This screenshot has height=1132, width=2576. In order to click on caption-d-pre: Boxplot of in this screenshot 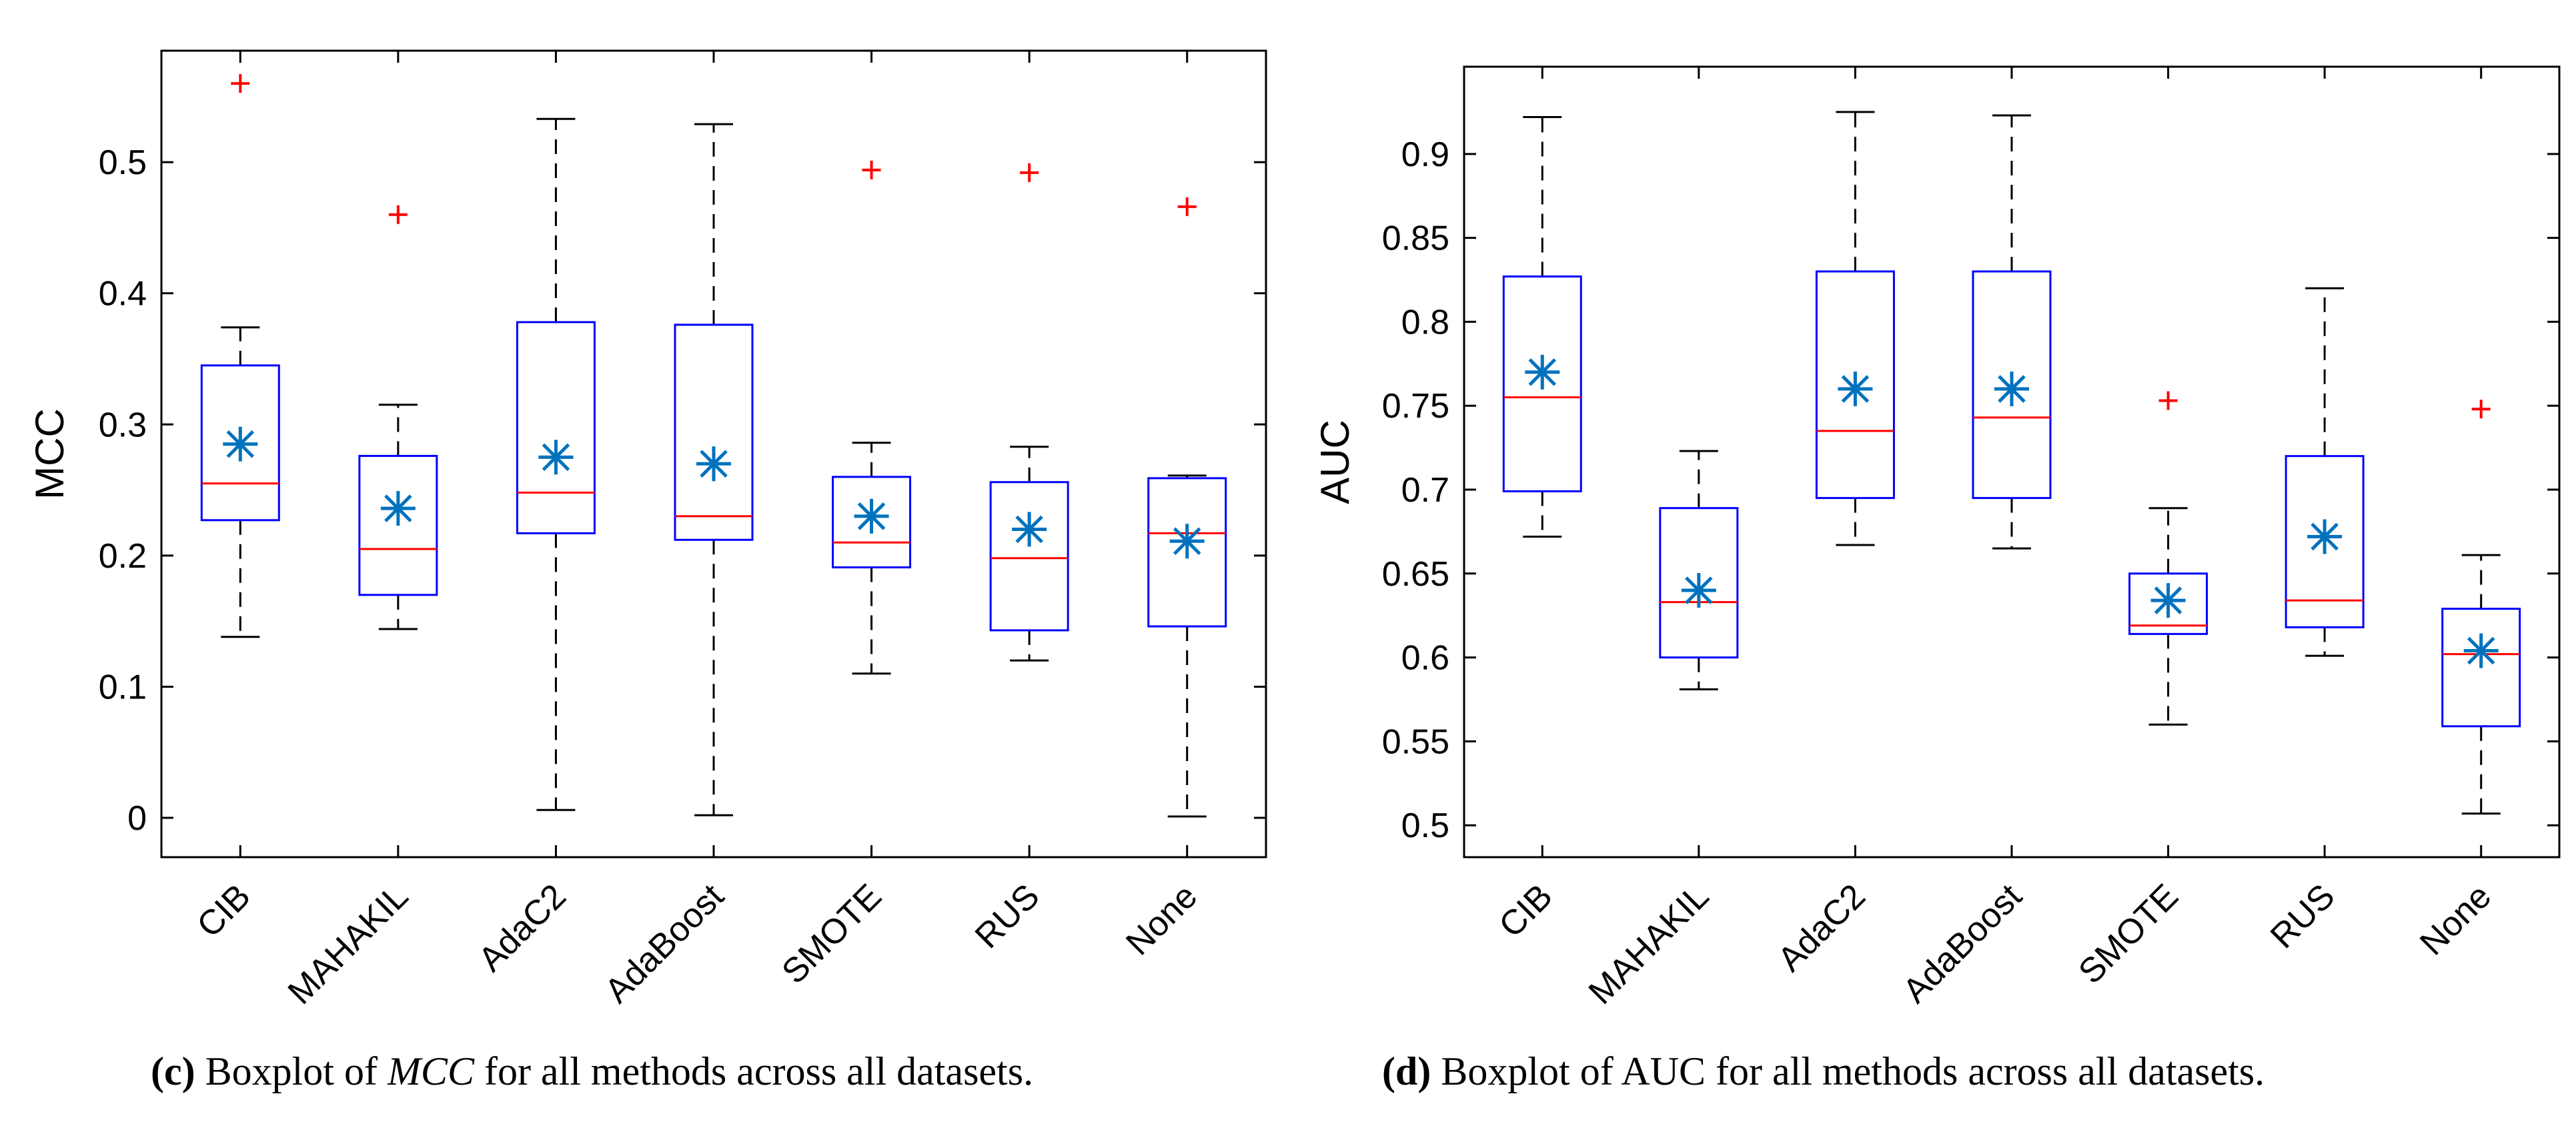, I will do `click(1532, 1071)`.